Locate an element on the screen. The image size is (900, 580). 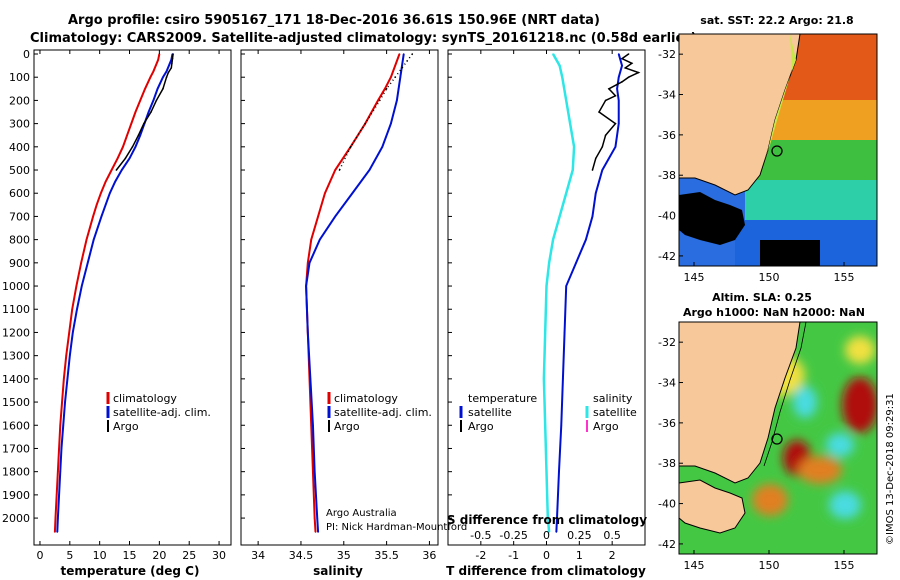
x-tick-label: 15 is located at coordinates (130, 555).